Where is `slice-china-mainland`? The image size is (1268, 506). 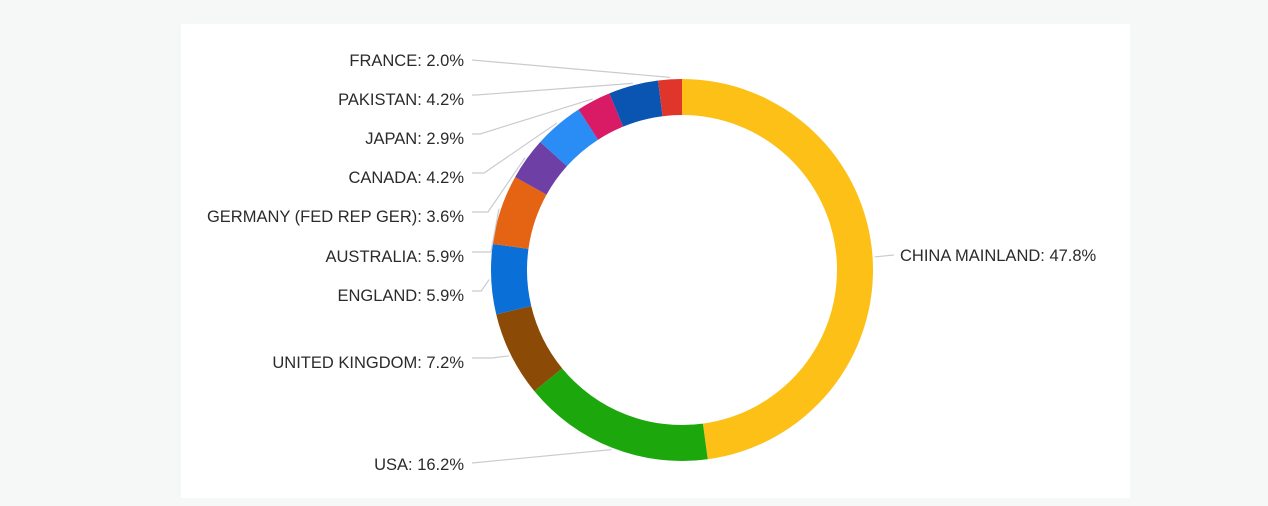
slice-china-mainland is located at coordinates (778, 269).